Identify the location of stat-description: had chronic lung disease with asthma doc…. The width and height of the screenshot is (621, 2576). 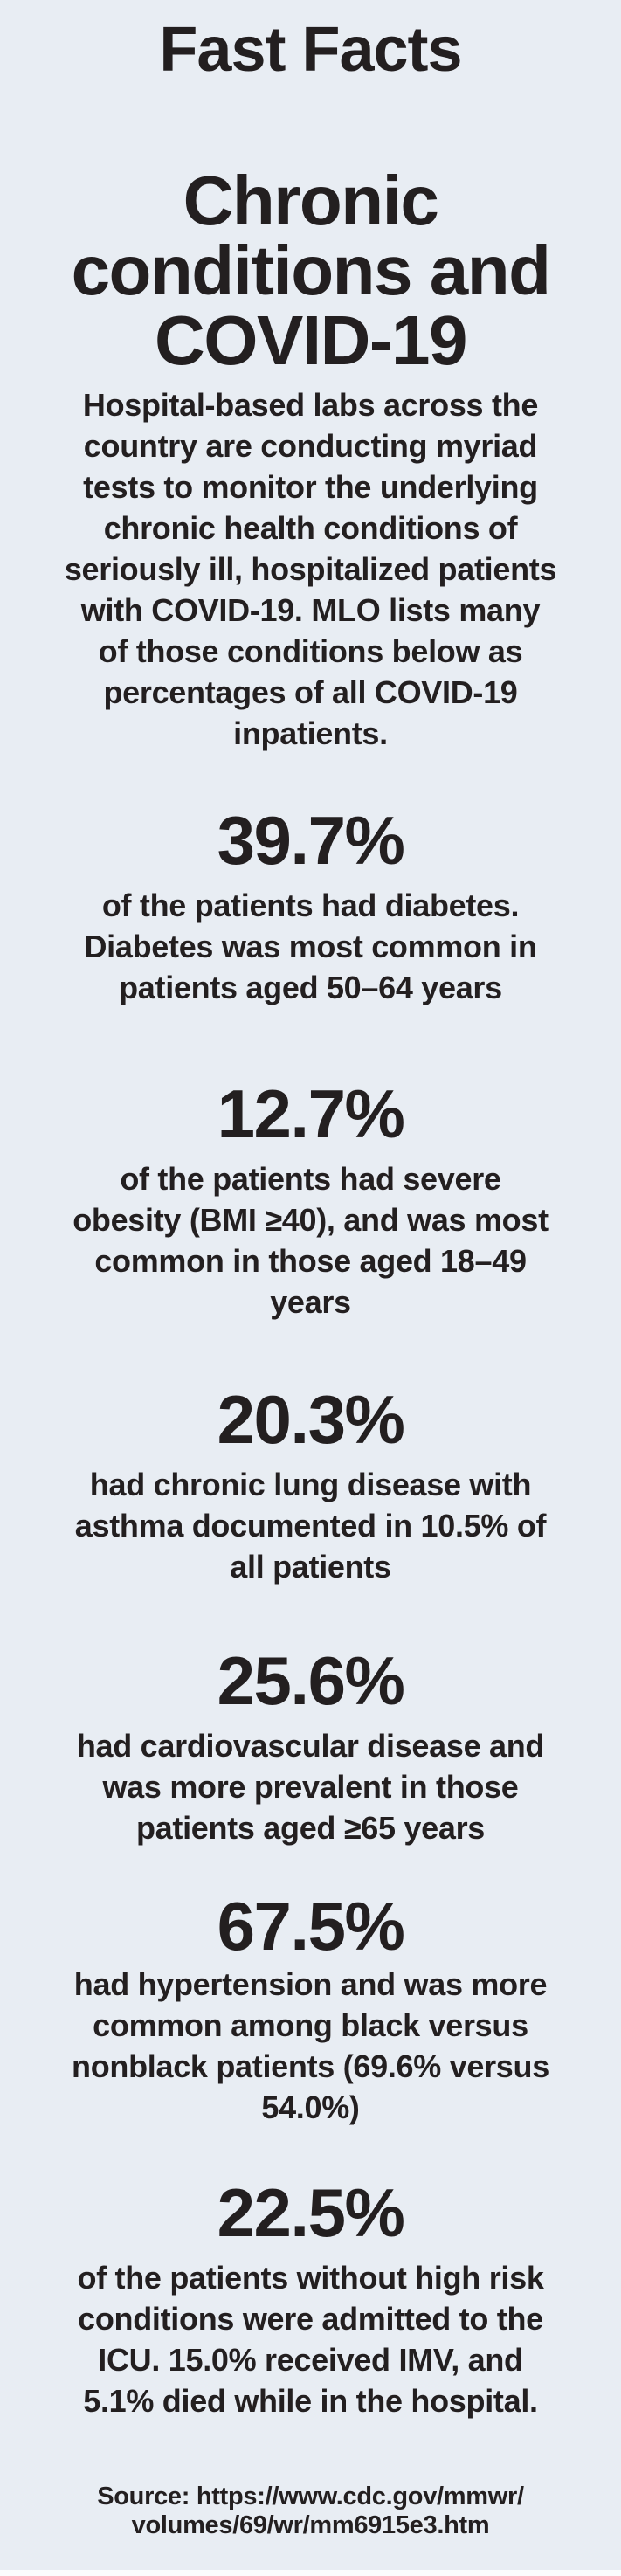
(310, 1526).